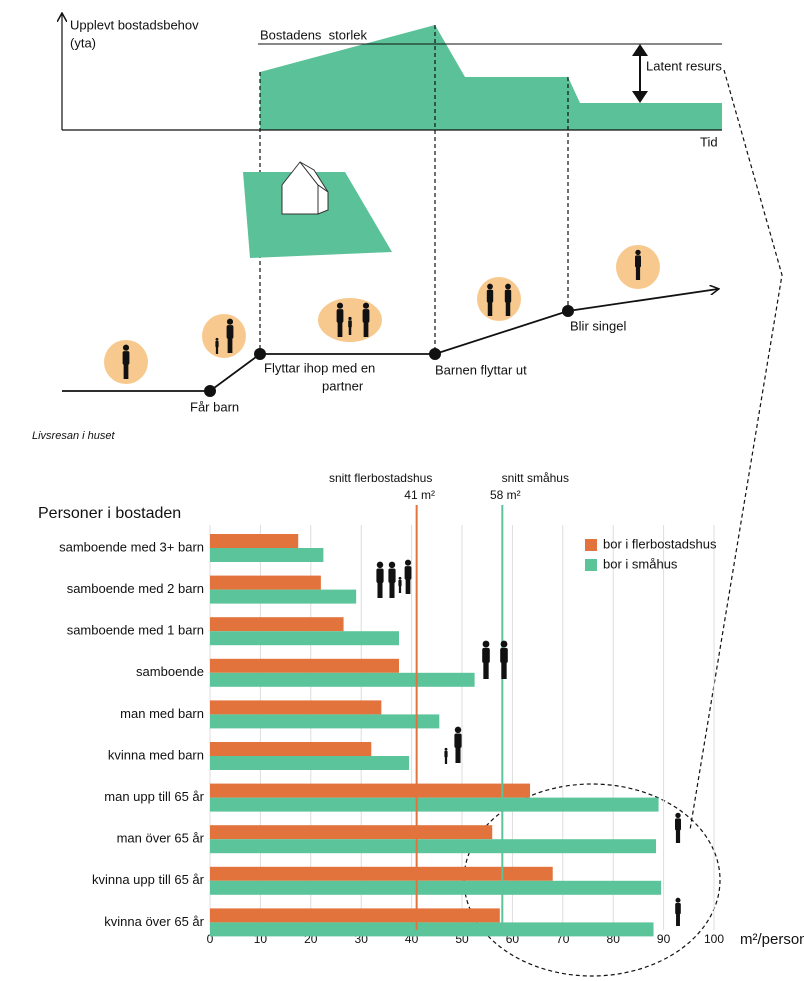  I want to click on event-label: Får barn, so click(214, 406).